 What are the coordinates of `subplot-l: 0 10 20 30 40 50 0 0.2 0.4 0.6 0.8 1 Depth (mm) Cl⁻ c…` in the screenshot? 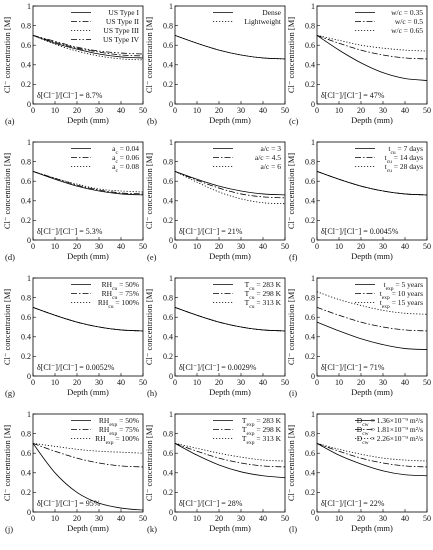 It's located at (358, 472).